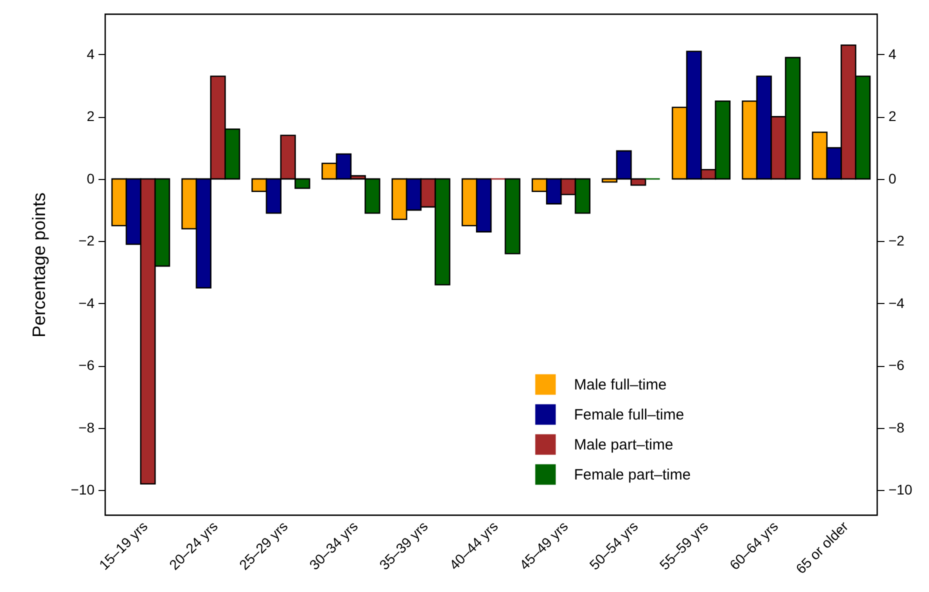 This screenshot has height=592, width=929. What do you see at coordinates (896, 365) in the screenshot?
I see `y2-tick-label: −6` at bounding box center [896, 365].